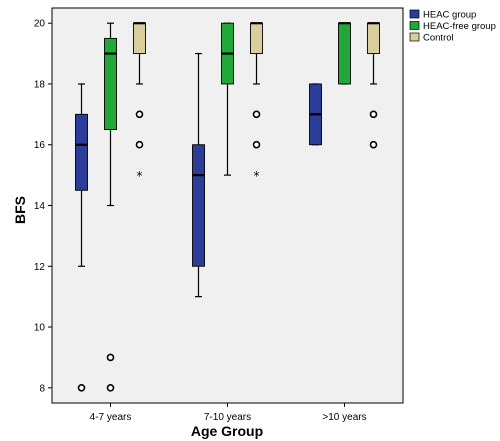  What do you see at coordinates (227, 431) in the screenshot?
I see `x-axis-title: Age Group` at bounding box center [227, 431].